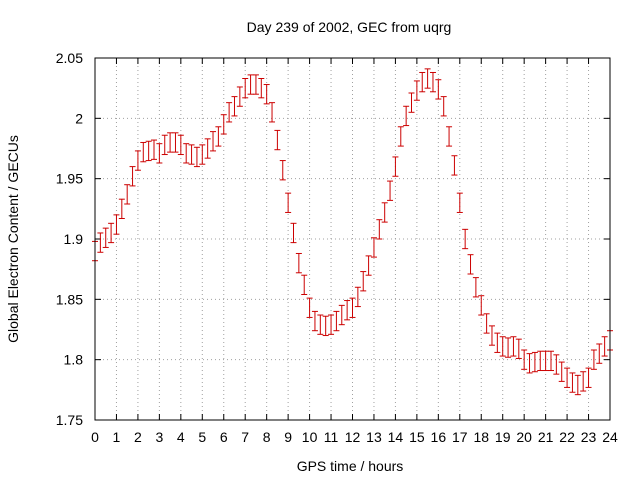 This screenshot has width=640, height=480. What do you see at coordinates (69, 58) in the screenshot?
I see `y-tick-label: 2.05` at bounding box center [69, 58].